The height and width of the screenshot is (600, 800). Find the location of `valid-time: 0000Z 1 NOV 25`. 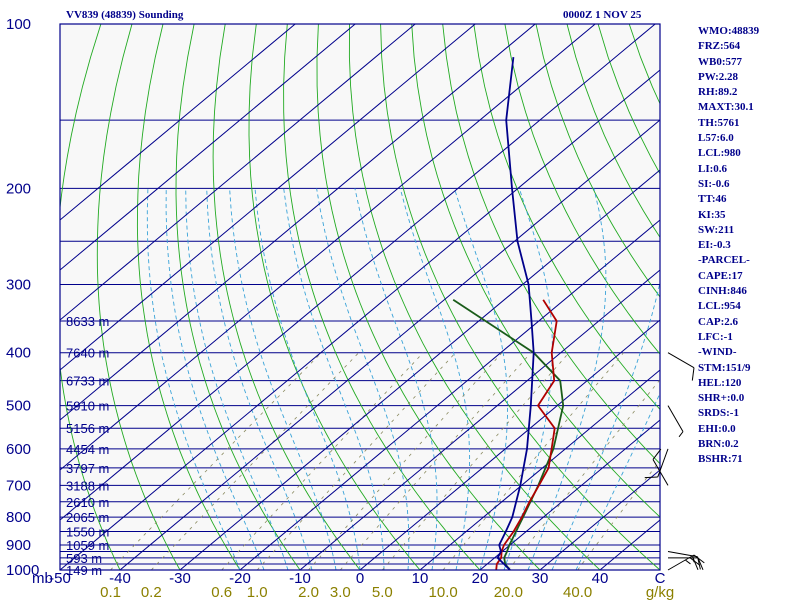

valid-time: 0000Z 1 NOV 25 is located at coordinates (602, 15).